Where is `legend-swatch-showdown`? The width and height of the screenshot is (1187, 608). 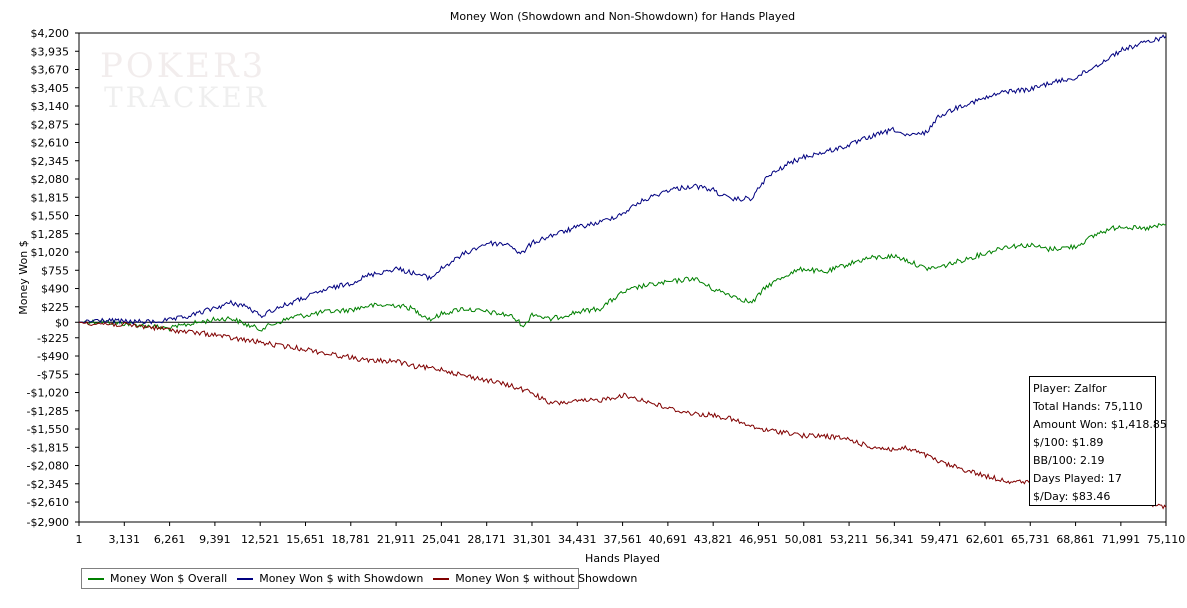
legend-swatch-showdown is located at coordinates (245, 578).